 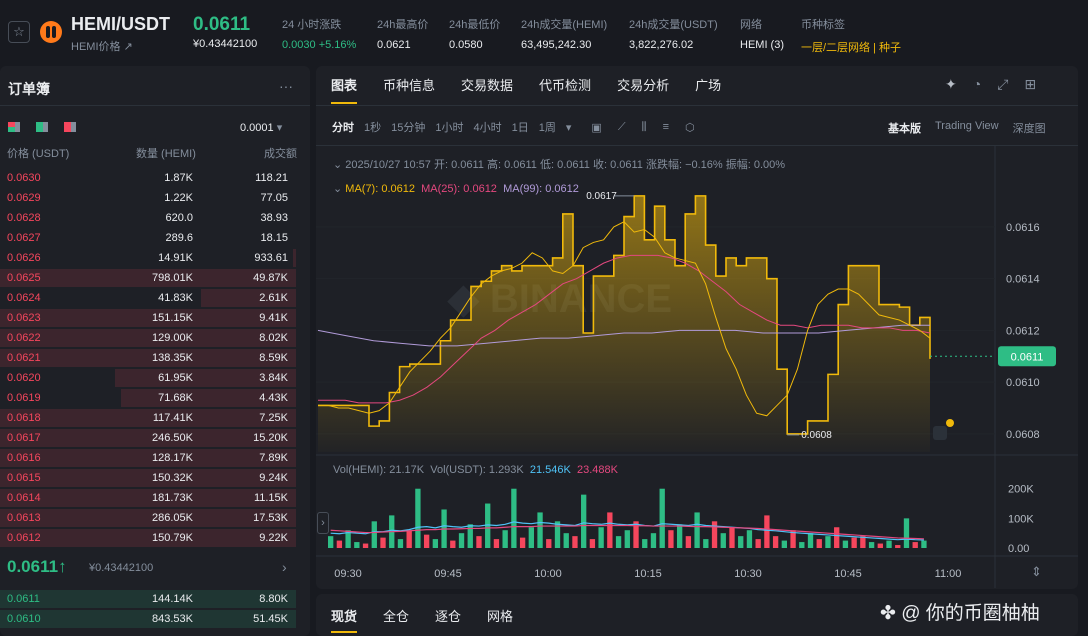 What do you see at coordinates (14, 127) in the screenshot?
I see `orderbook-both-icon` at bounding box center [14, 127].